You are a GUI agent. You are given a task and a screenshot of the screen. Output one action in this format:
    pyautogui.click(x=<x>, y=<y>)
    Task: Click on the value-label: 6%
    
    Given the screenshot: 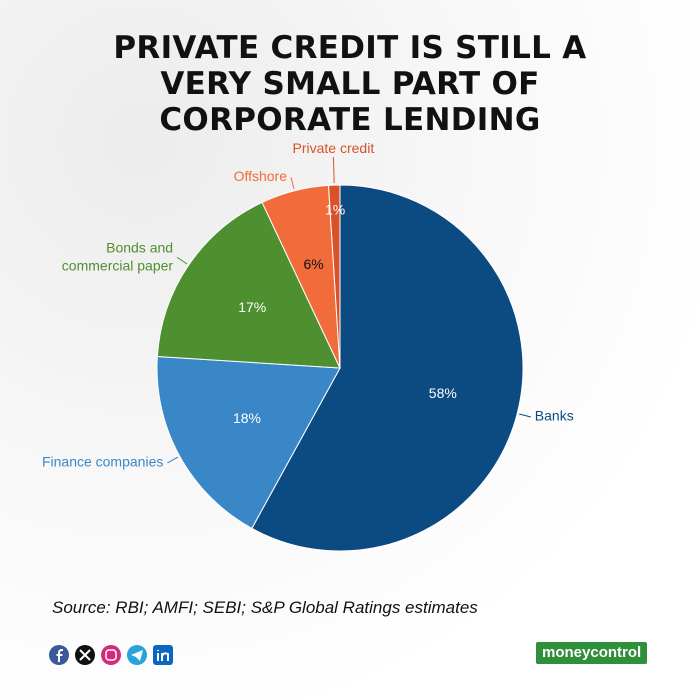 What is the action you would take?
    pyautogui.click(x=313, y=264)
    